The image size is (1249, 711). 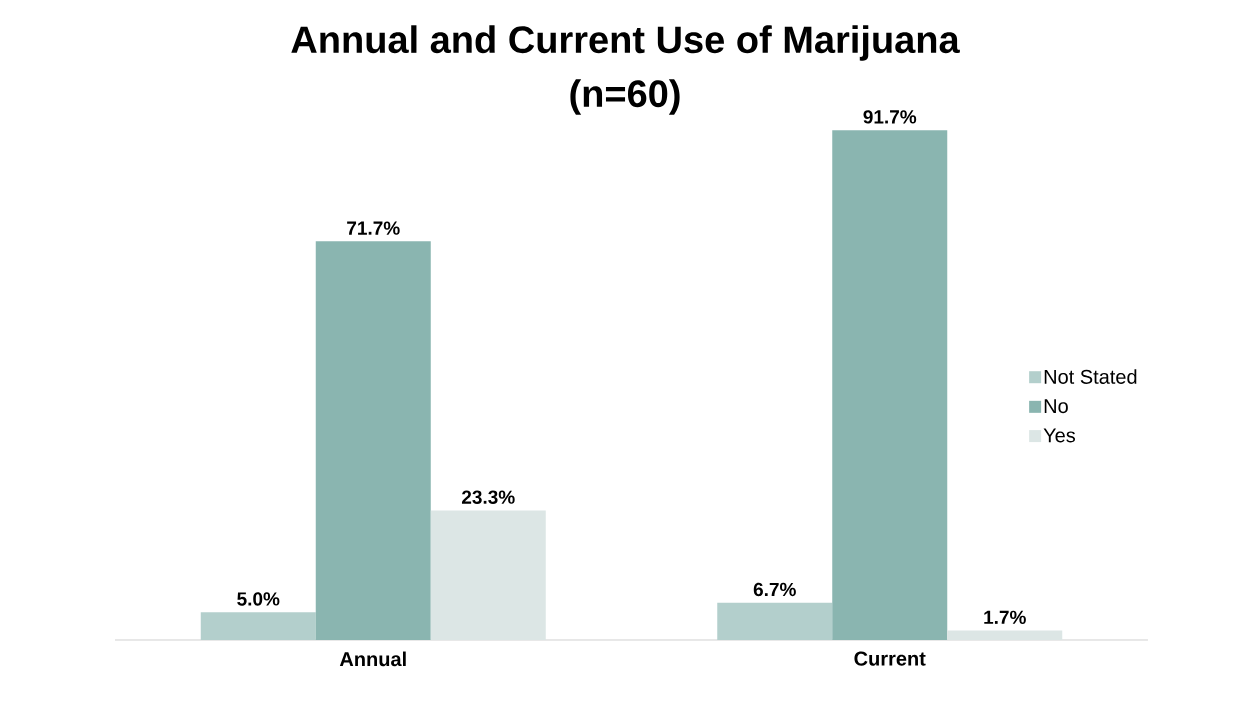 What do you see at coordinates (1090, 376) in the screenshot?
I see `legend-label: Not Stated` at bounding box center [1090, 376].